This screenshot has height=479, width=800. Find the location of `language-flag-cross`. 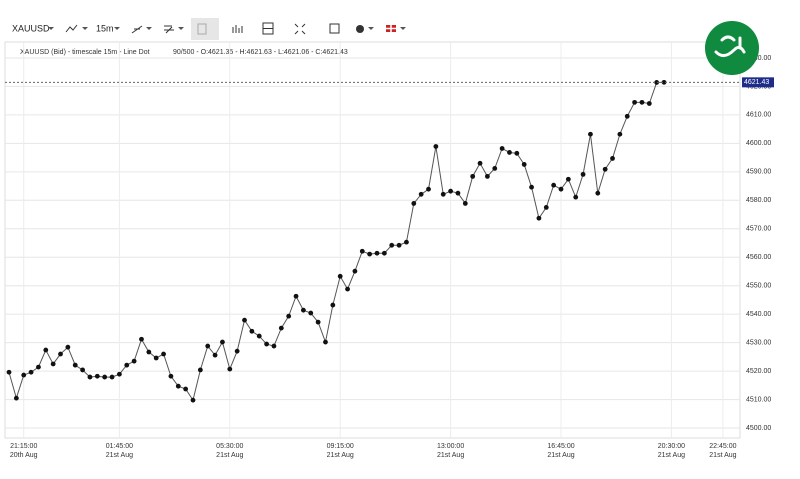

language-flag-cross is located at coordinates (391, 28).